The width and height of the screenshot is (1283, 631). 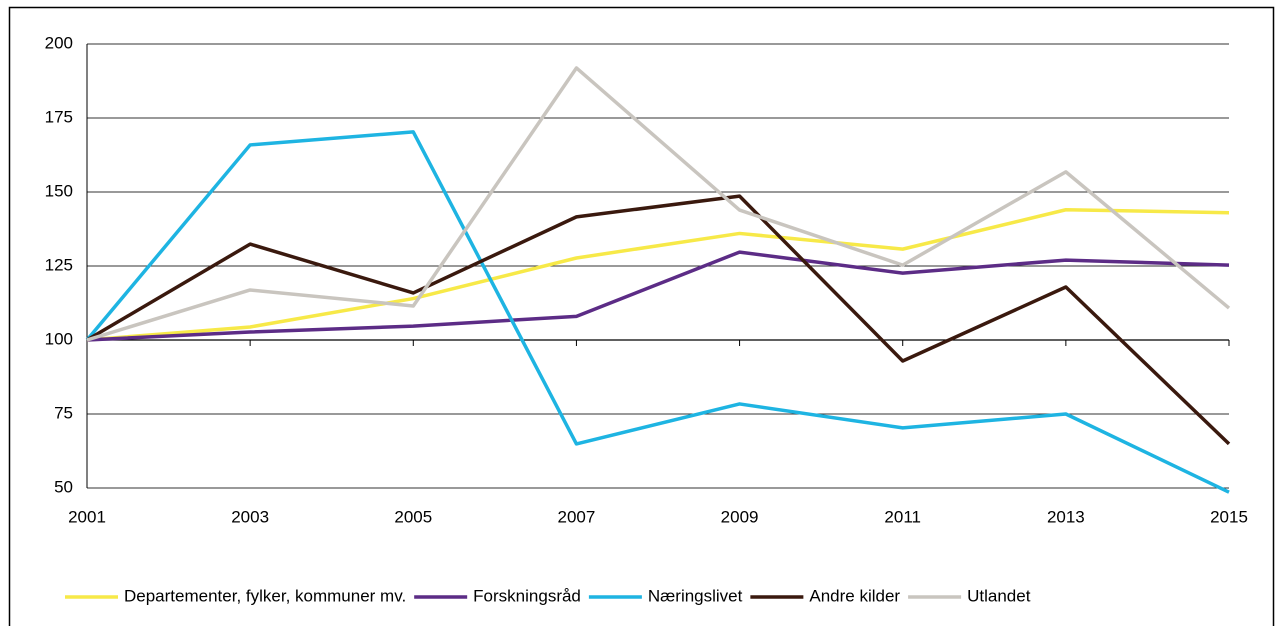 What do you see at coordinates (740, 516) in the screenshot?
I see `x-tick-label: 2009` at bounding box center [740, 516].